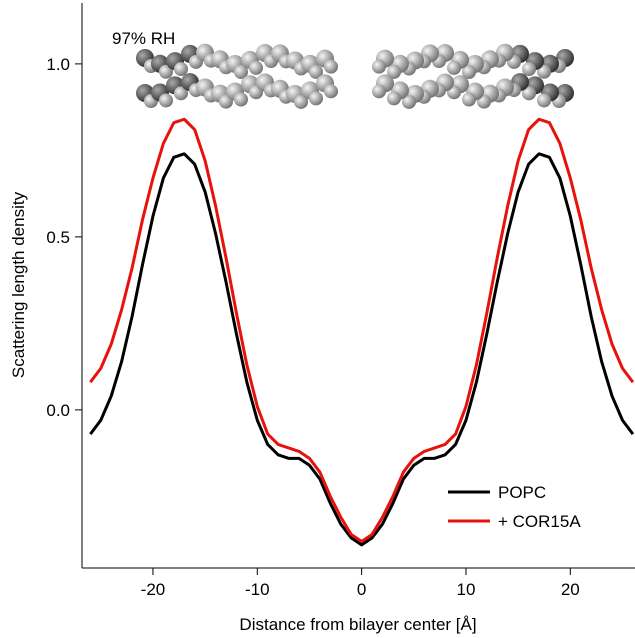 This screenshot has height=638, width=635. I want to click on x-tick-label: -10, so click(257, 589).